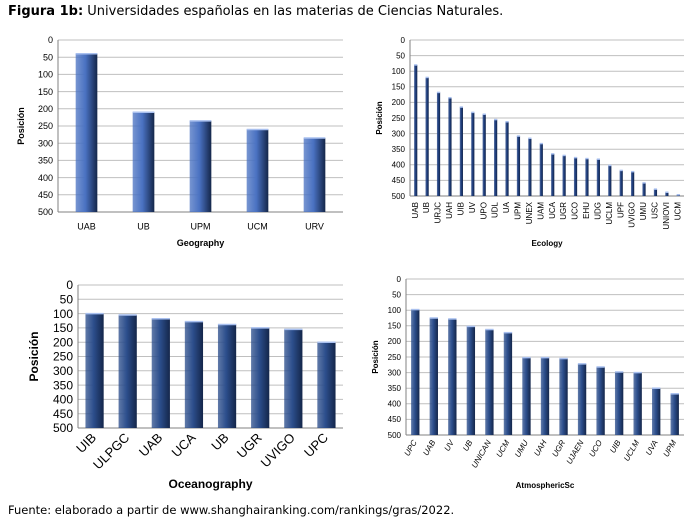 This screenshot has width=698, height=531. Describe the element at coordinates (610, 180) in the screenshot. I see `bar-uclm` at that location.